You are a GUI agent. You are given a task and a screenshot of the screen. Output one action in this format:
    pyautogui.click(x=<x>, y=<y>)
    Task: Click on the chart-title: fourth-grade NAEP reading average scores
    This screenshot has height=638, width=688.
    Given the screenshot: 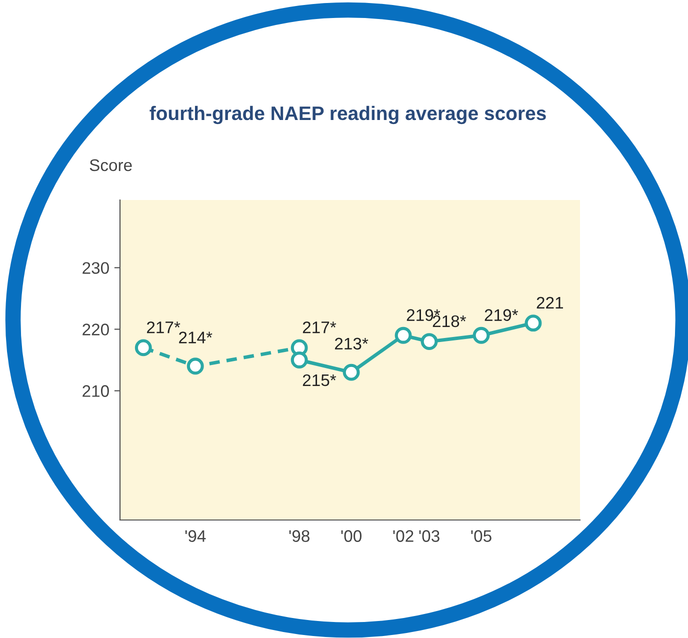 What is the action you would take?
    pyautogui.click(x=348, y=115)
    